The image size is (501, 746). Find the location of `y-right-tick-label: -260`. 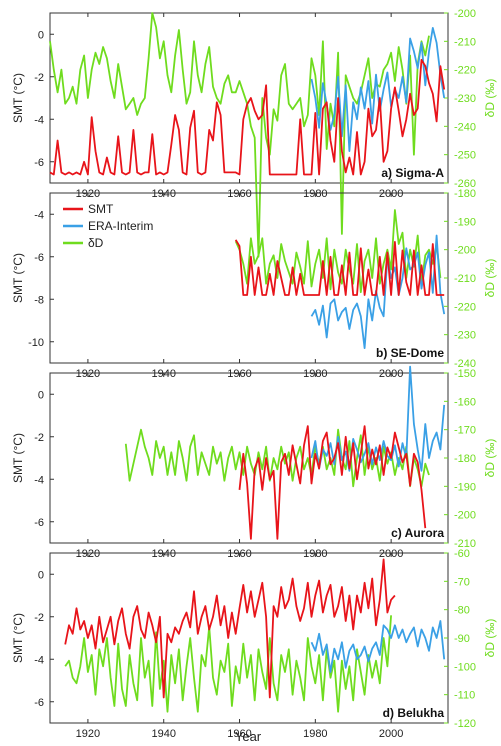

y-right-tick-label: -260 is located at coordinates (465, 184).